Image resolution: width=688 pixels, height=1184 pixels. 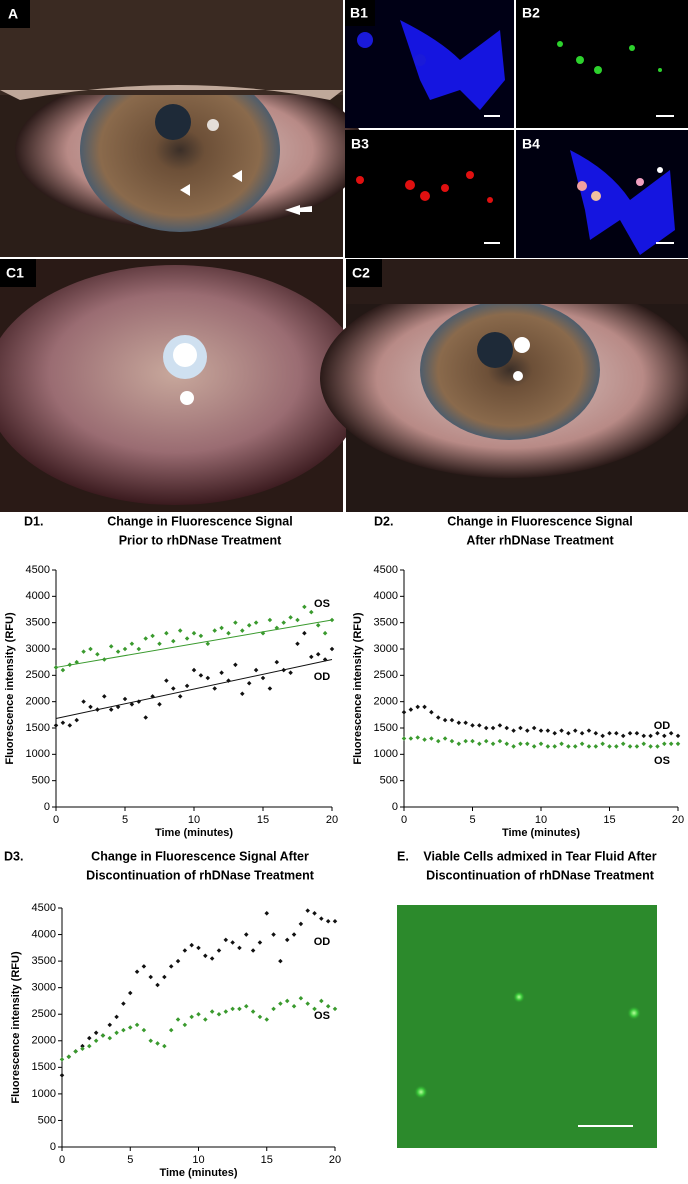 I want to click on panel-title: Discontinuation of rhDNase Treatment, so click(x=540, y=875).